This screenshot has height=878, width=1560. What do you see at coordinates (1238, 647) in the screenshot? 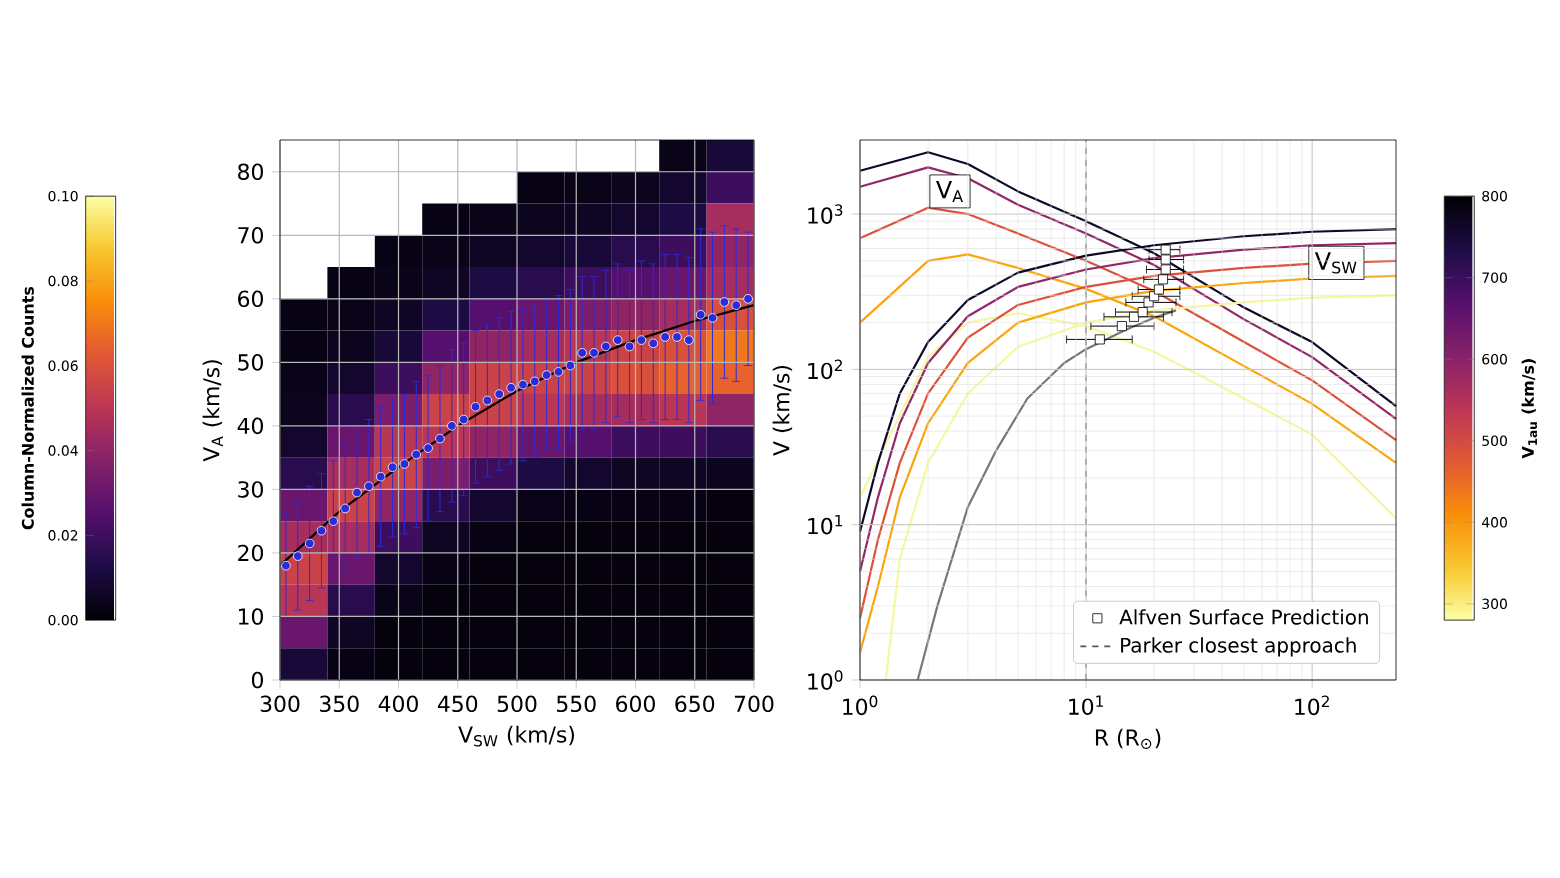
I see `ref-line-label: Parker closest approach` at bounding box center [1238, 647].